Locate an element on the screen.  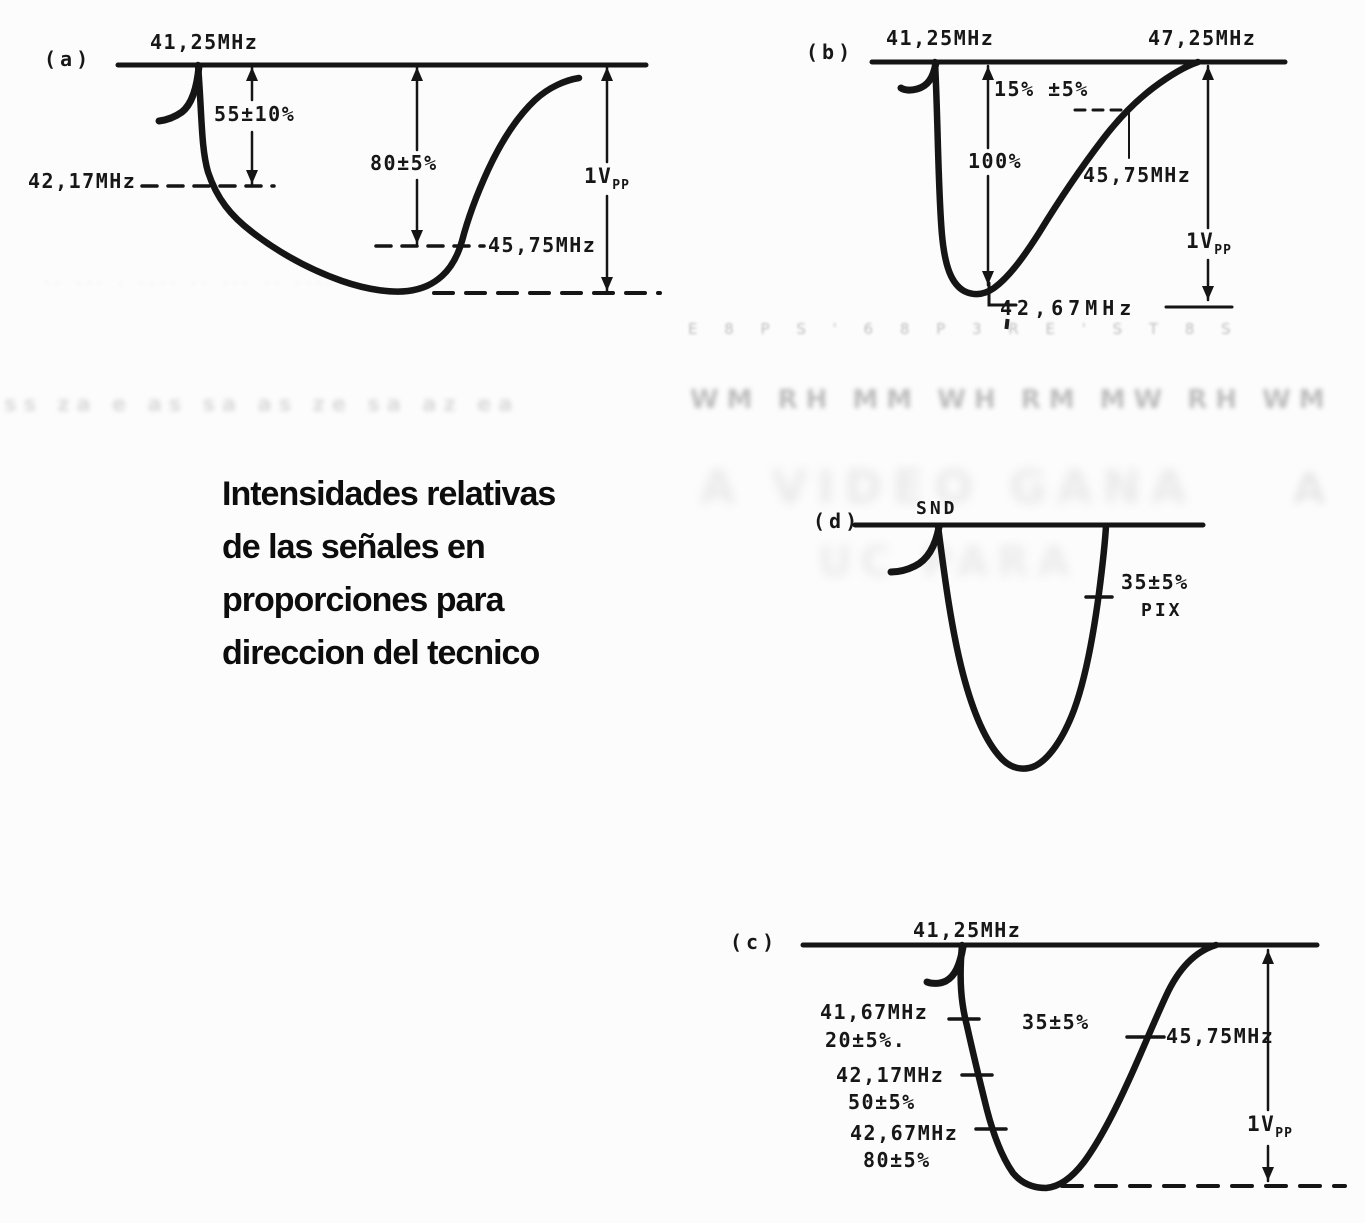
diagram-a-lines is located at coordinates (388, 178).